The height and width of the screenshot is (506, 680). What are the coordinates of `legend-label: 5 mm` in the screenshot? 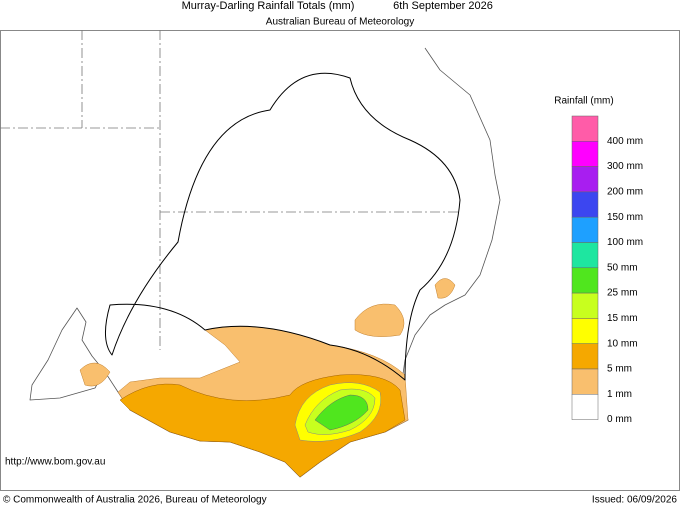 It's located at (619, 369).